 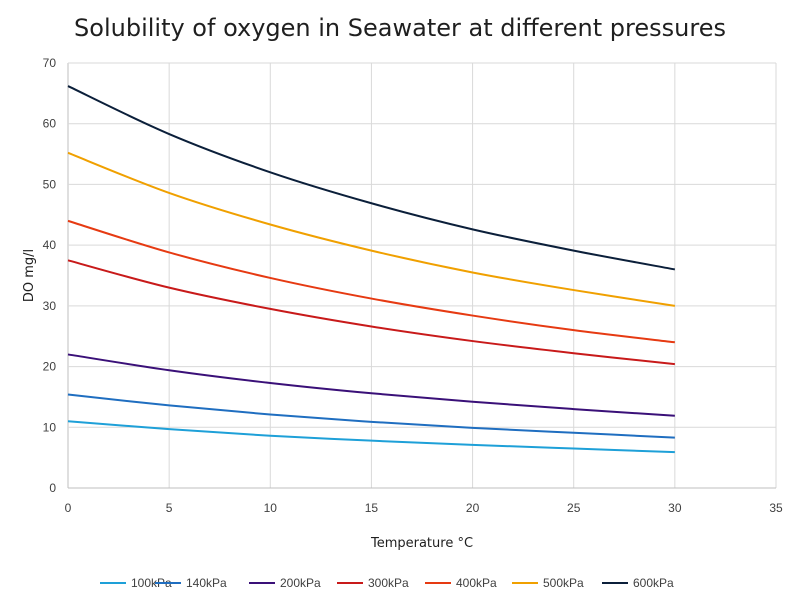 What do you see at coordinates (473, 508) in the screenshot?
I see `x-tick-label: 20` at bounding box center [473, 508].